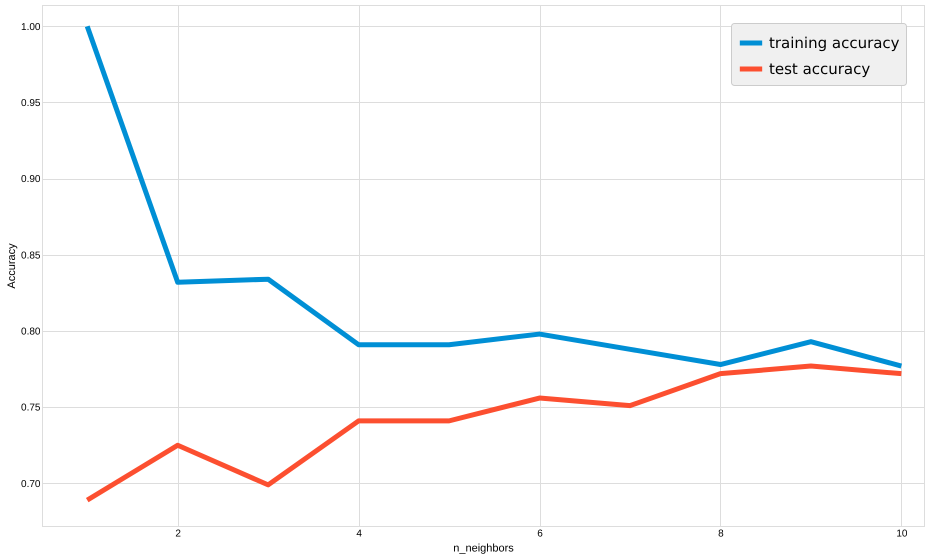 The width and height of the screenshot is (929, 558). Describe the element at coordinates (31, 27) in the screenshot. I see `y-tick-label: 1.00` at that location.